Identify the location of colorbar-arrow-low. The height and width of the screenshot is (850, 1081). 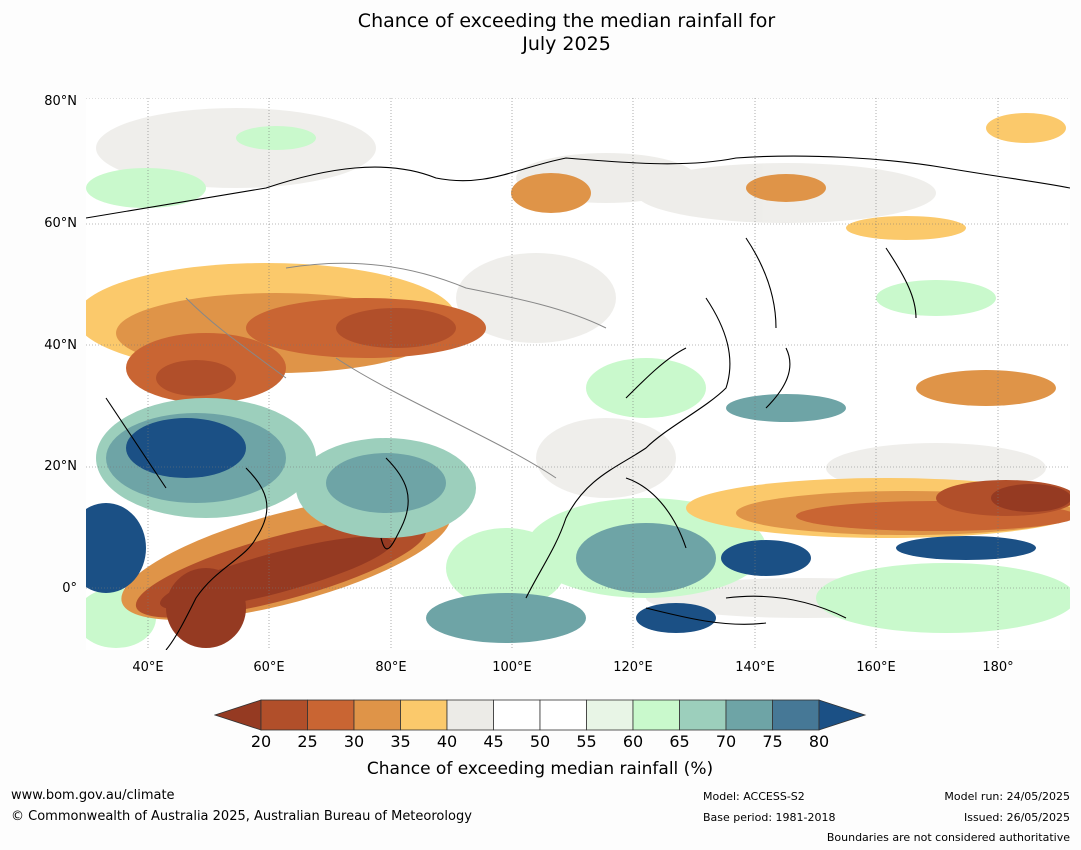
(238, 715).